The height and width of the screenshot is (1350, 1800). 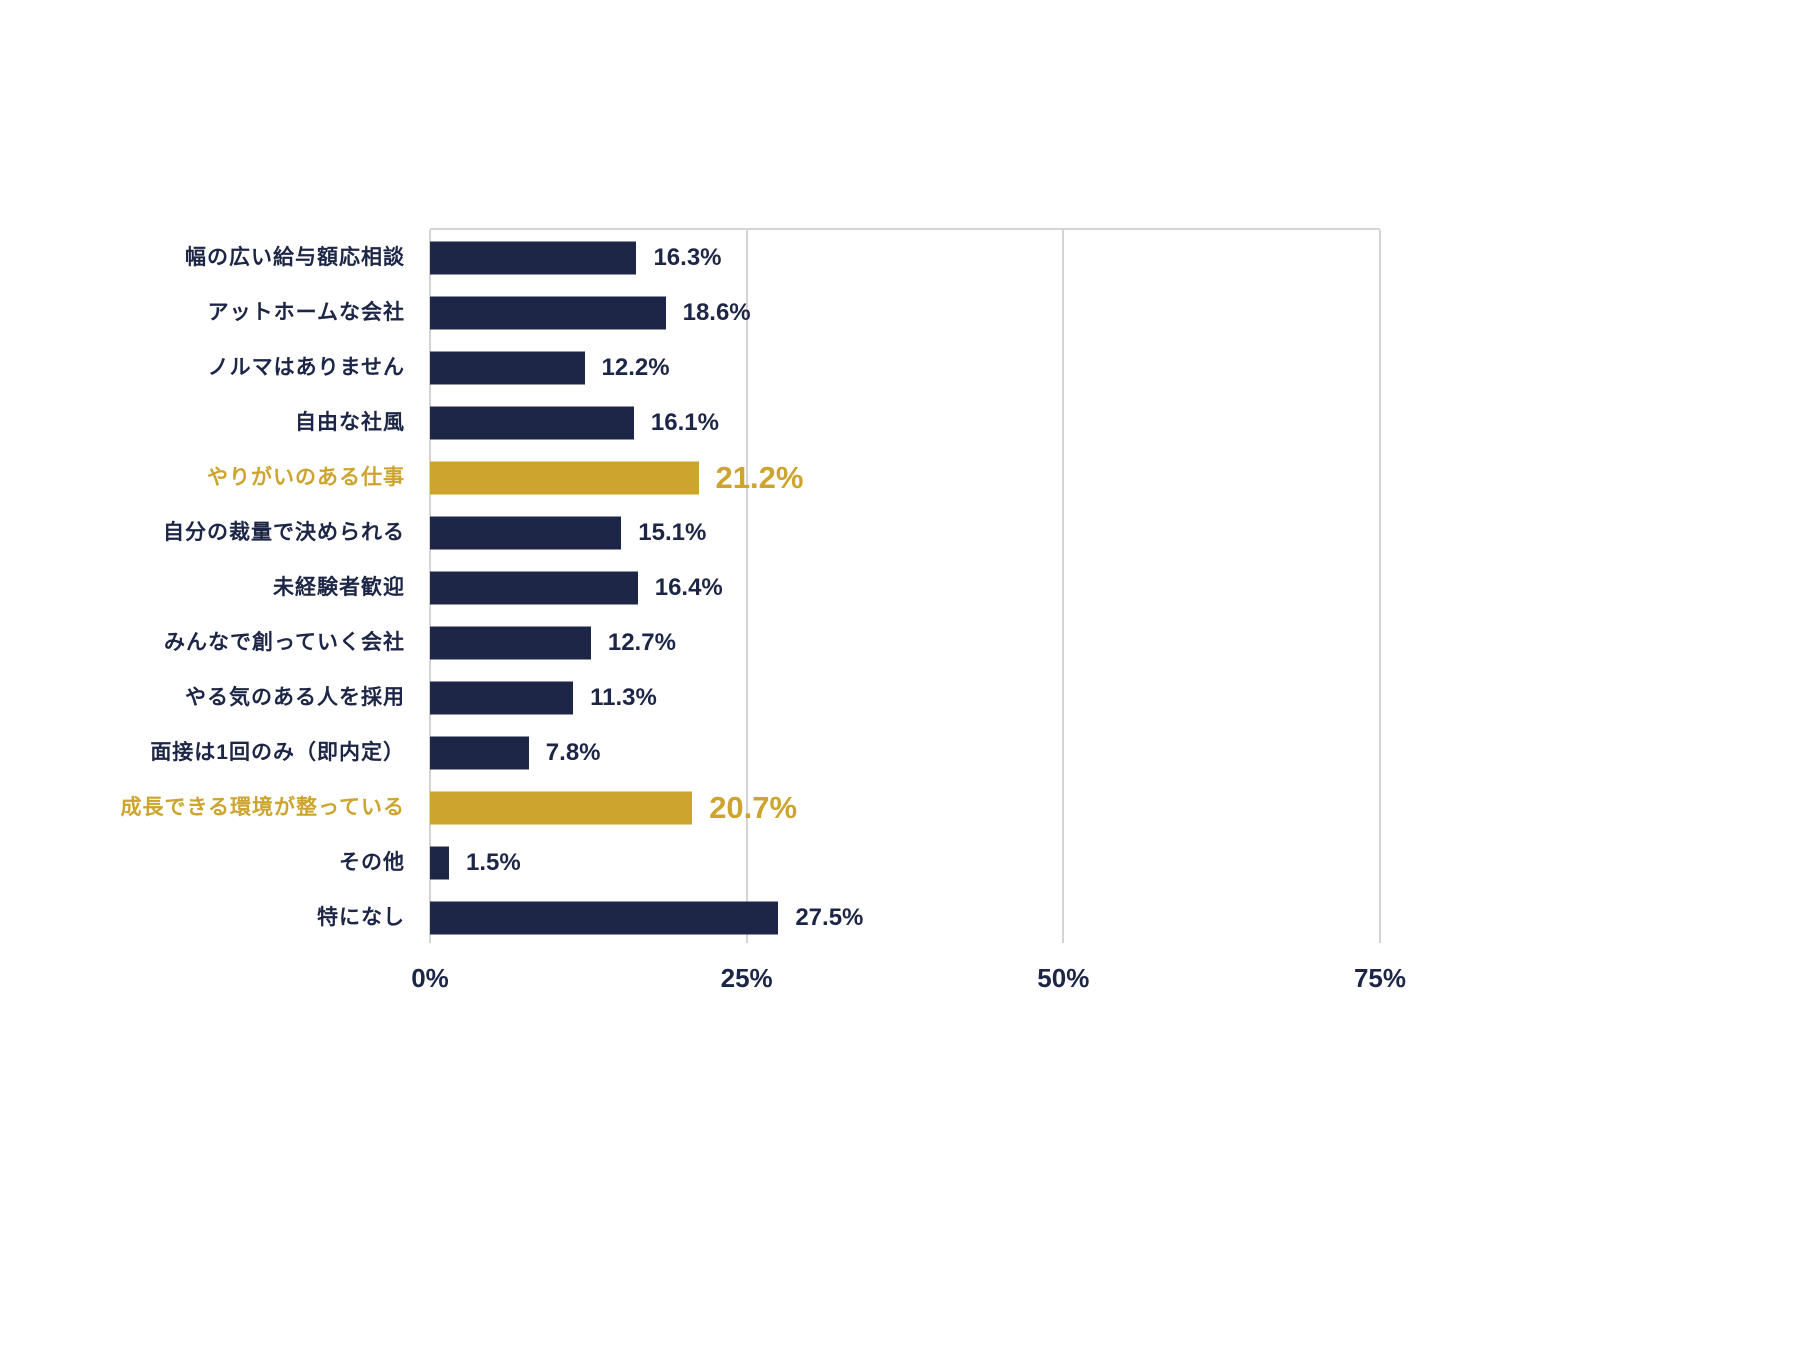 I want to click on label-row: 自分の裁量で決められる, so click(x=296, y=530).